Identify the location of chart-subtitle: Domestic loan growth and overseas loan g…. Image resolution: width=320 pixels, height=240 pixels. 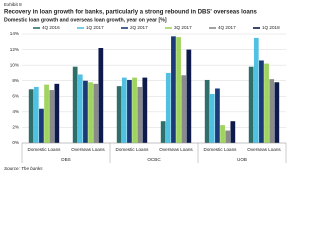
(85, 20).